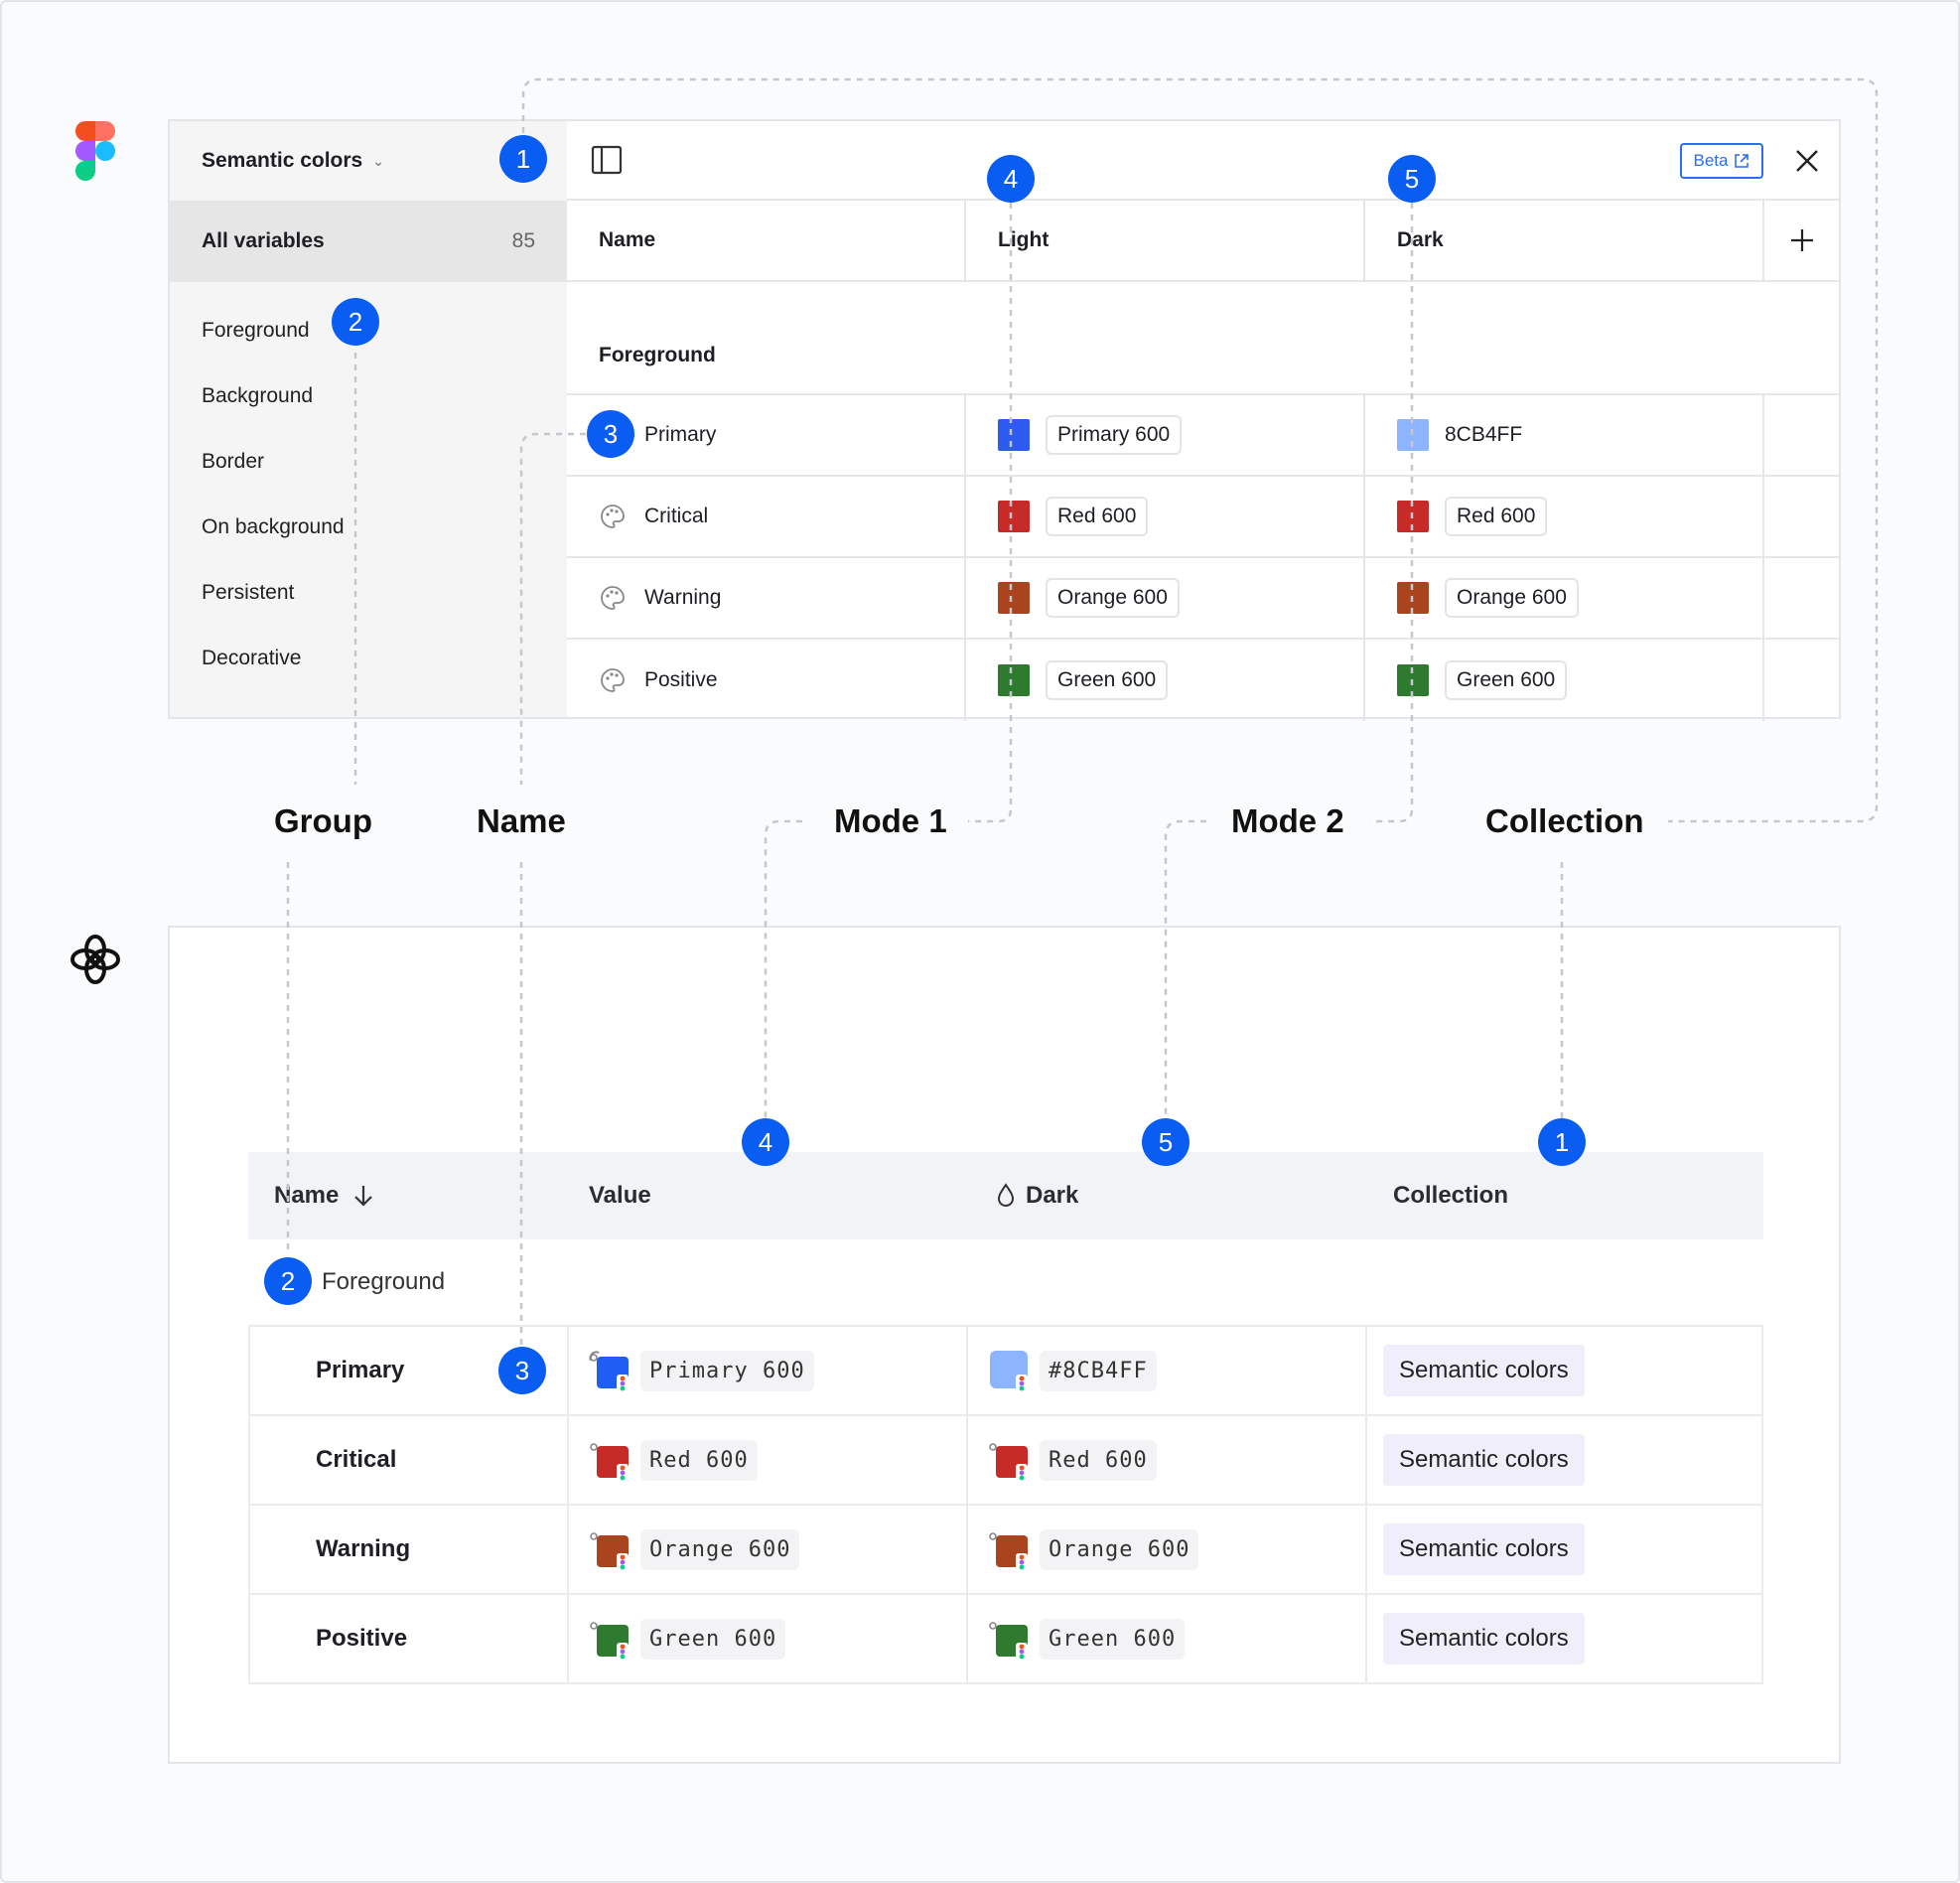  What do you see at coordinates (408, 1460) in the screenshot?
I see `token-name: Critical` at bounding box center [408, 1460].